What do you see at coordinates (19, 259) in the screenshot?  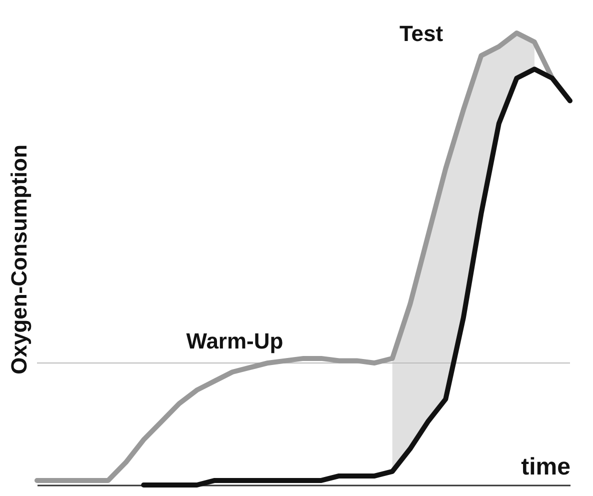 I see `y-axis-title: Oxygen-Consumption` at bounding box center [19, 259].